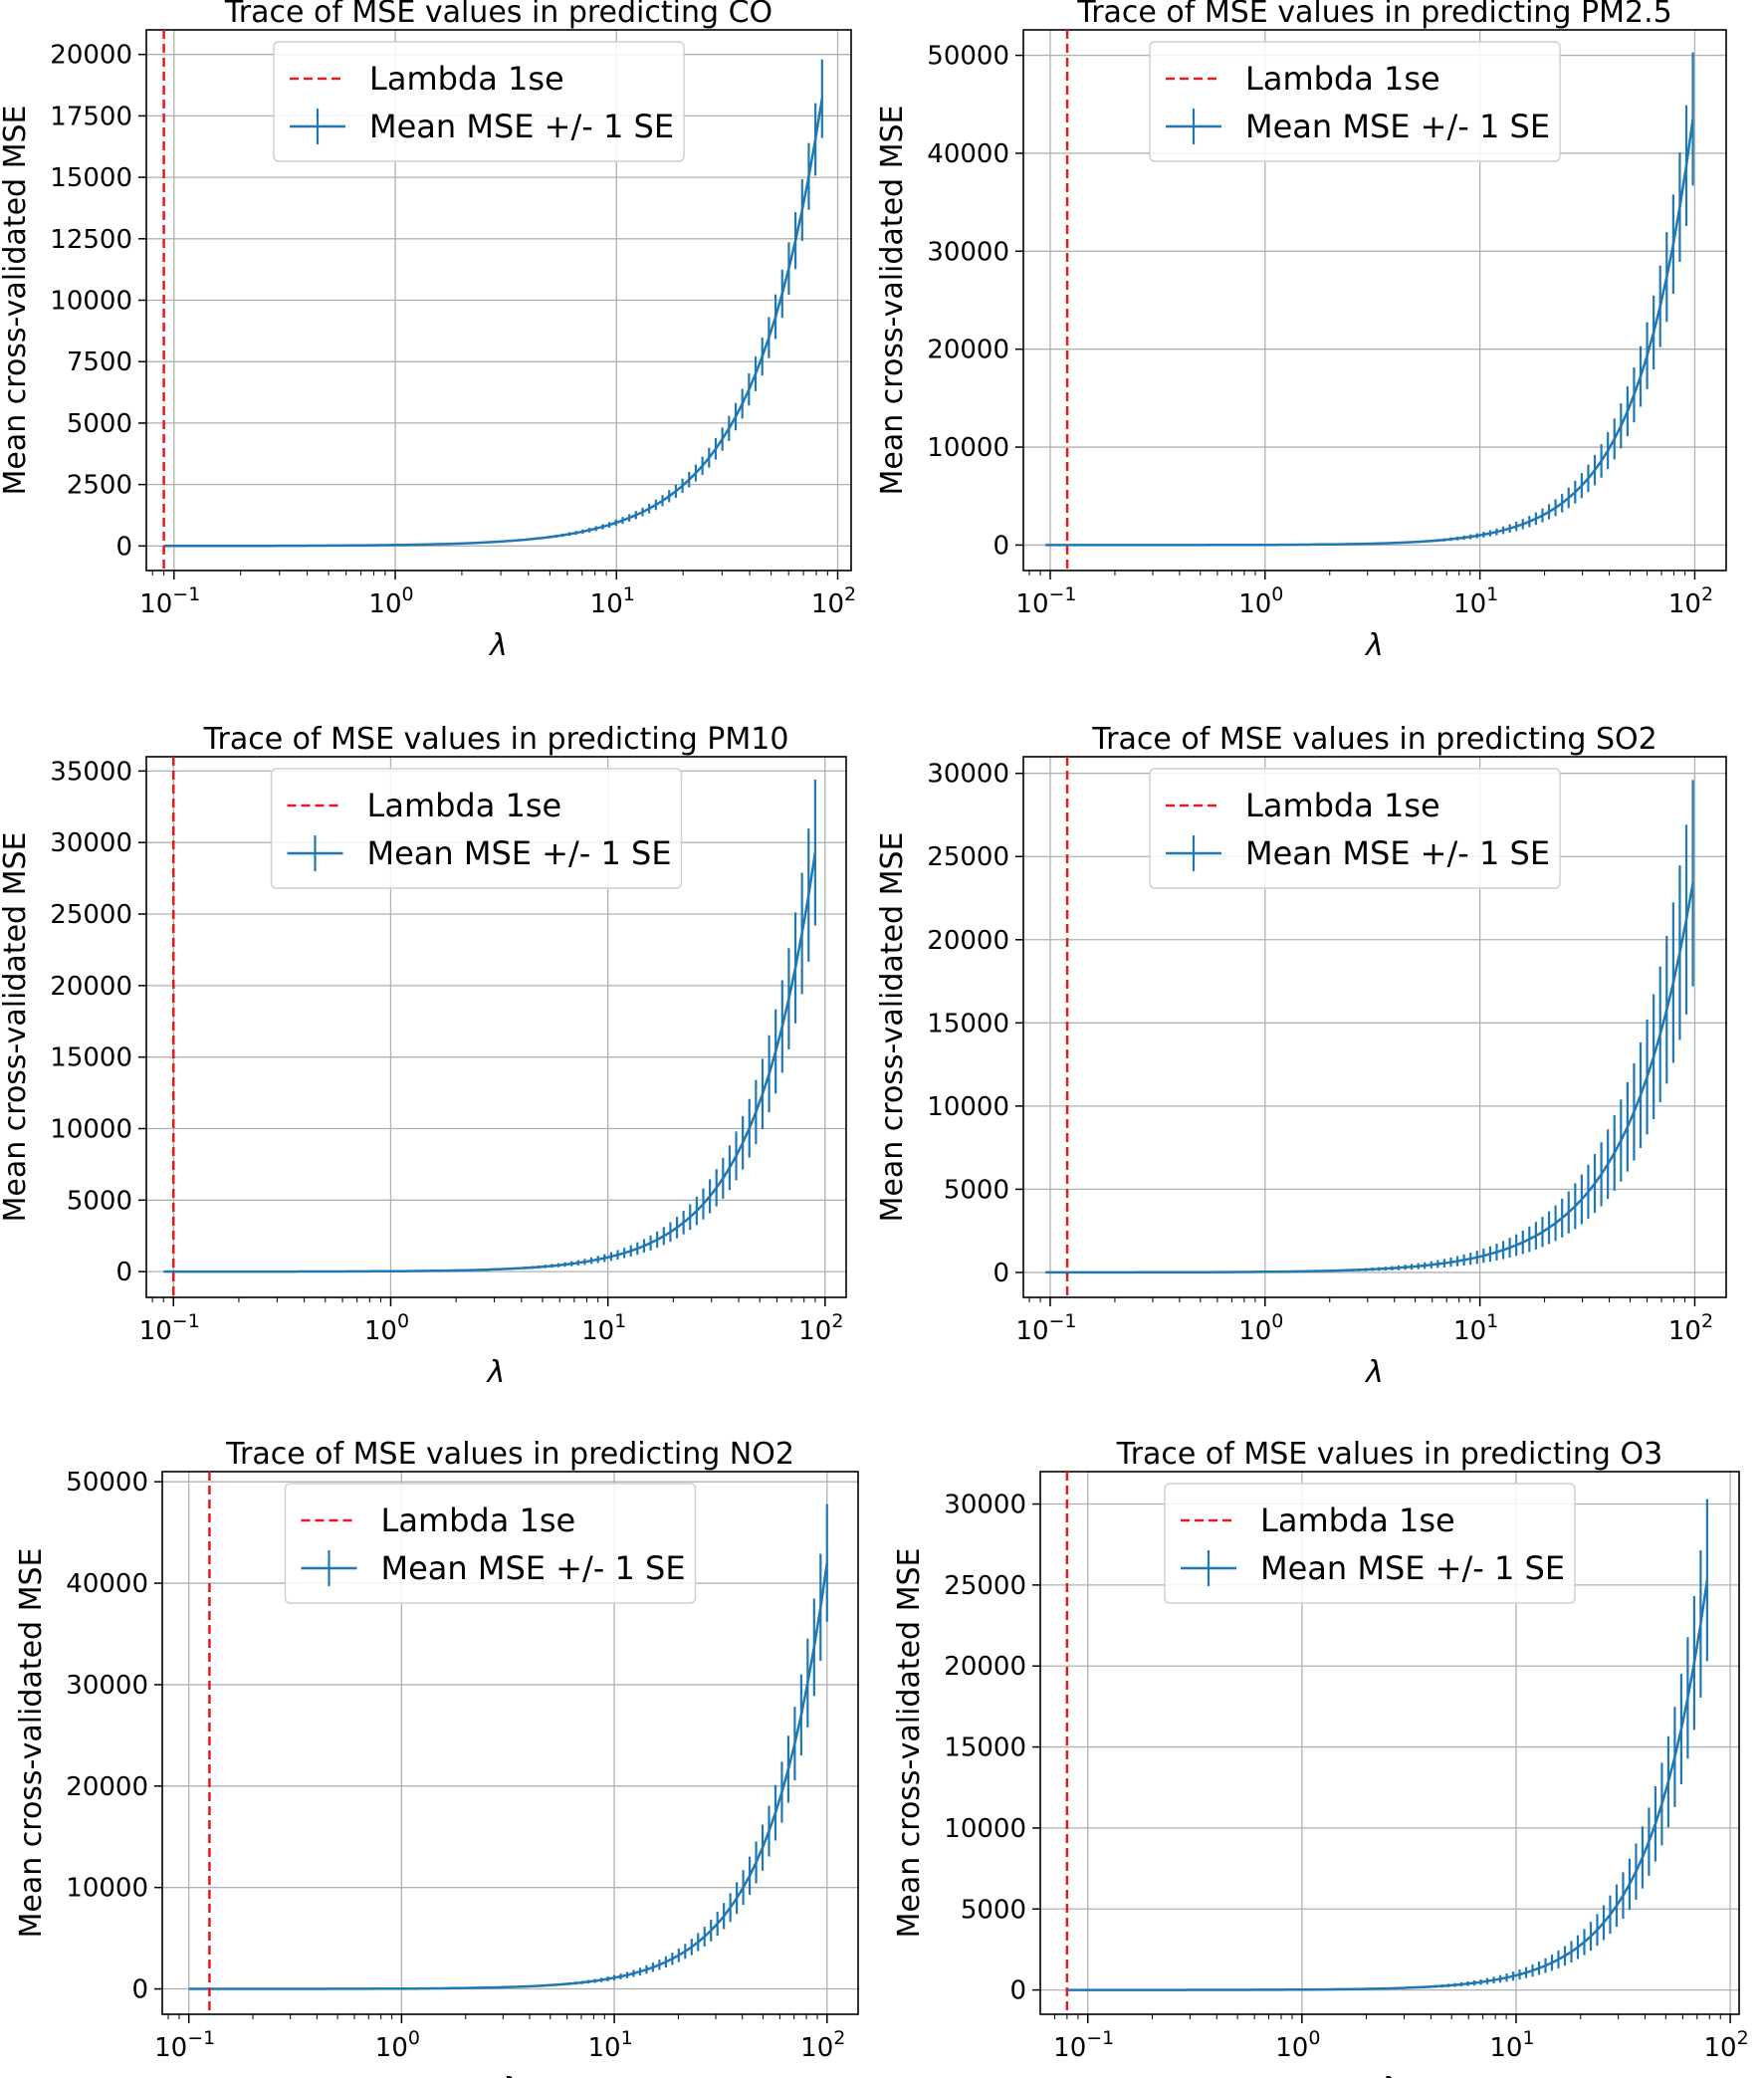  What do you see at coordinates (91, 772) in the screenshot?
I see `y-tick-label: 35000` at bounding box center [91, 772].